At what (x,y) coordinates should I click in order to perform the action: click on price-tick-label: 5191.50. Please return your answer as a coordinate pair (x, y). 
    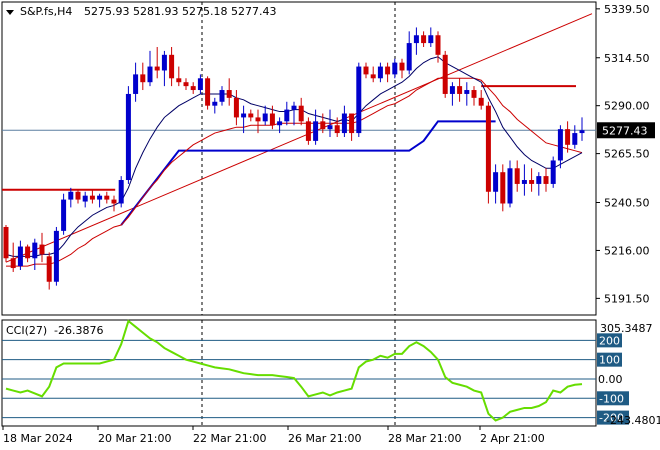
    Looking at the image, I should click on (627, 298).